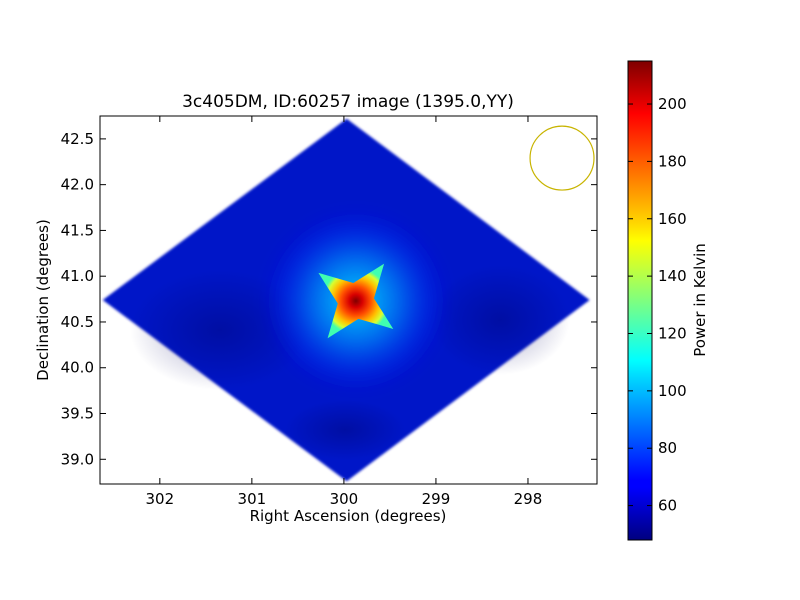  I want to click on colorbar-gradient, so click(640, 300).